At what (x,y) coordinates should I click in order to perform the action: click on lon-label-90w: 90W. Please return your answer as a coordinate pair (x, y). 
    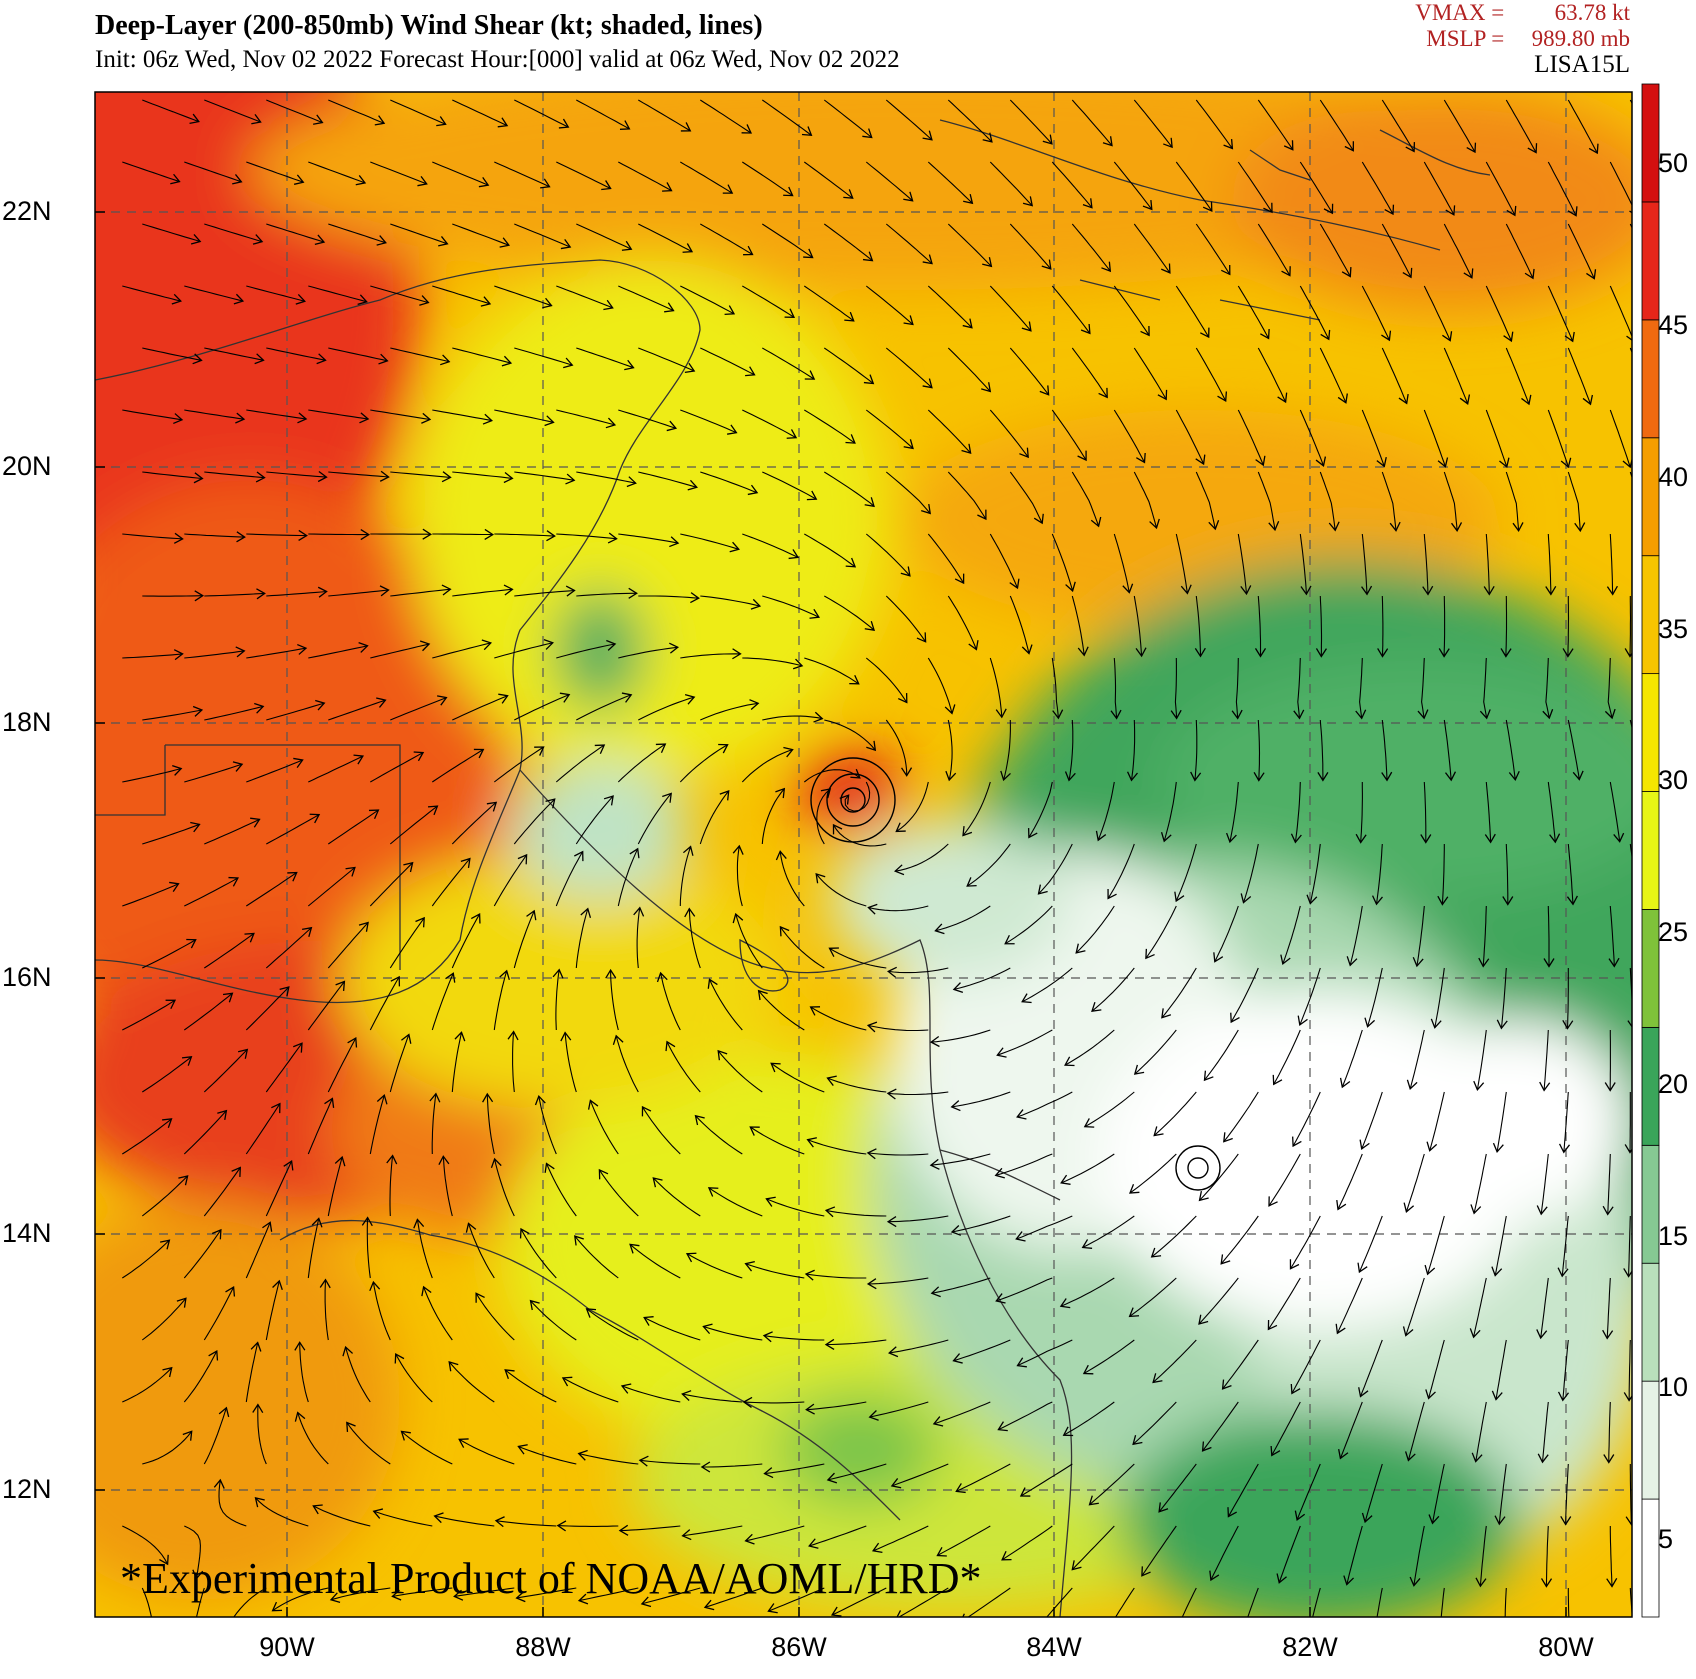
    Looking at the image, I should click on (287, 1647).